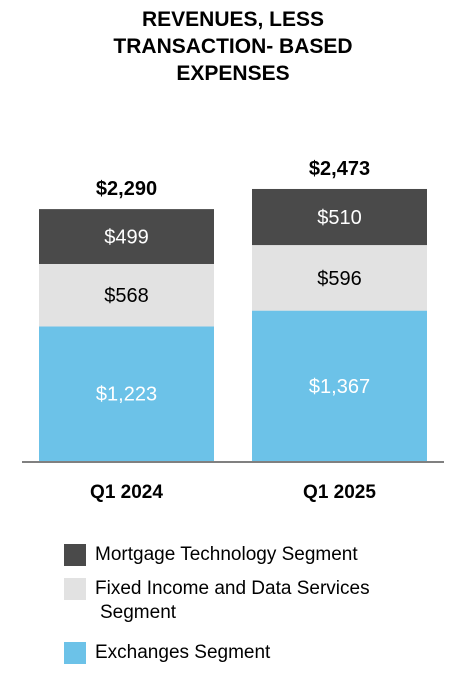 The image size is (466, 700). What do you see at coordinates (339, 169) in the screenshot?
I see `total-label-q1-2025: $2,473` at bounding box center [339, 169].